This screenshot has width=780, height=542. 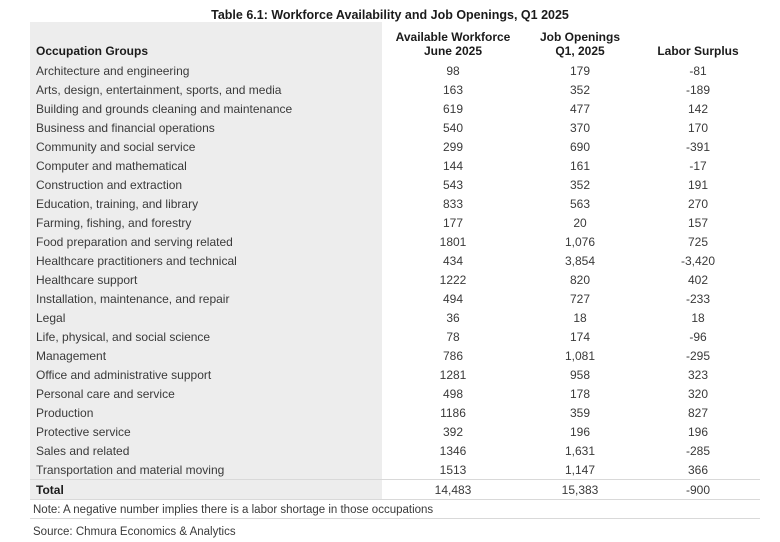 I want to click on labor-surplus-cell: 170, so click(x=698, y=127).